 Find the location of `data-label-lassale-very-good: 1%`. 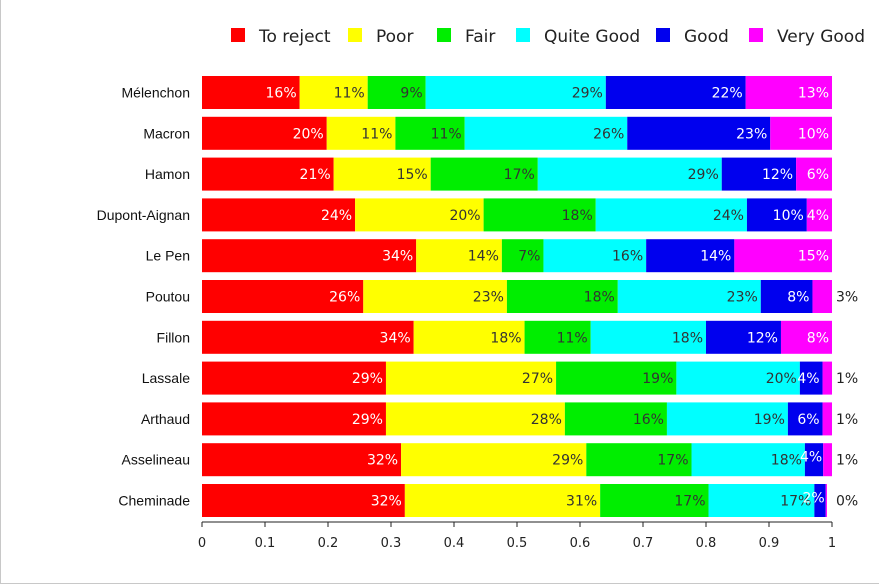

data-label-lassale-very-good: 1% is located at coordinates (847, 379).